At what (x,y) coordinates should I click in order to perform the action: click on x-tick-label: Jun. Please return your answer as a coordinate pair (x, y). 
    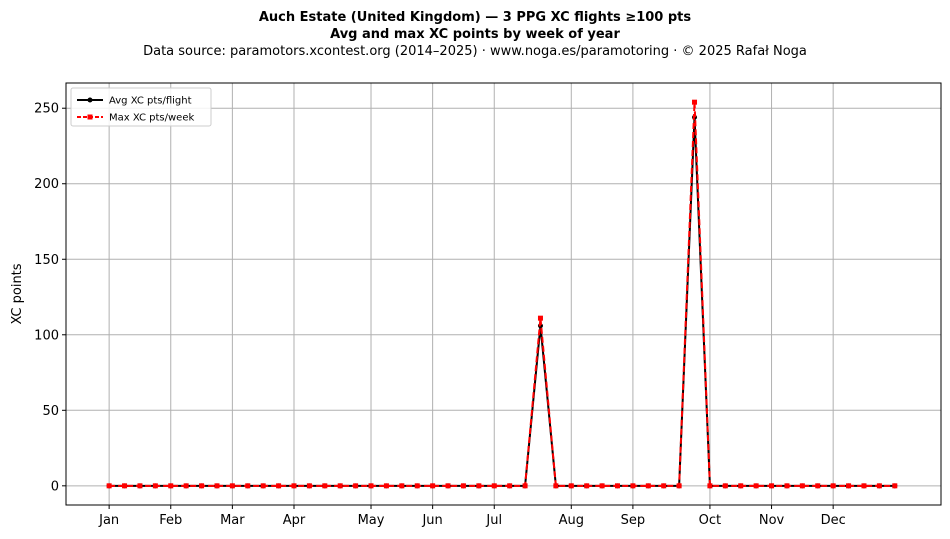
    Looking at the image, I should click on (431, 520).